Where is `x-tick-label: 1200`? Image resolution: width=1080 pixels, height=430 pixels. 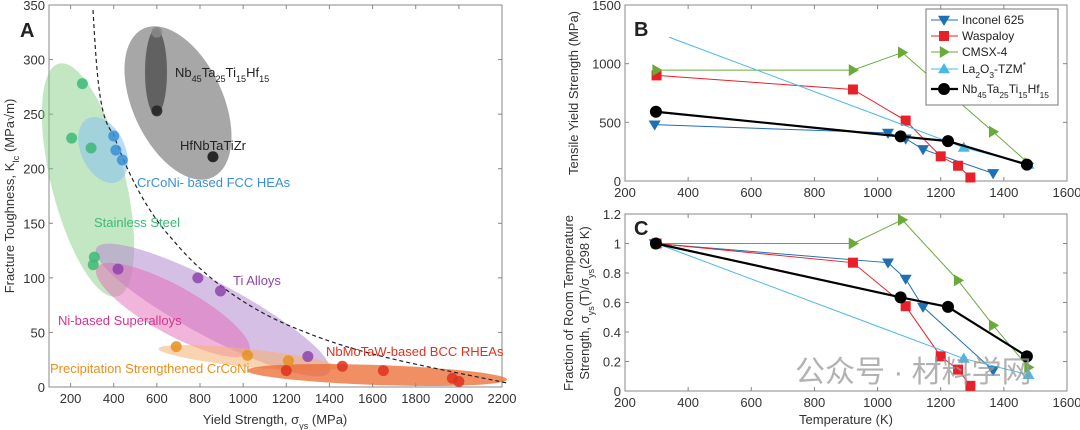 x-tick-label: 1200 is located at coordinates (940, 402).